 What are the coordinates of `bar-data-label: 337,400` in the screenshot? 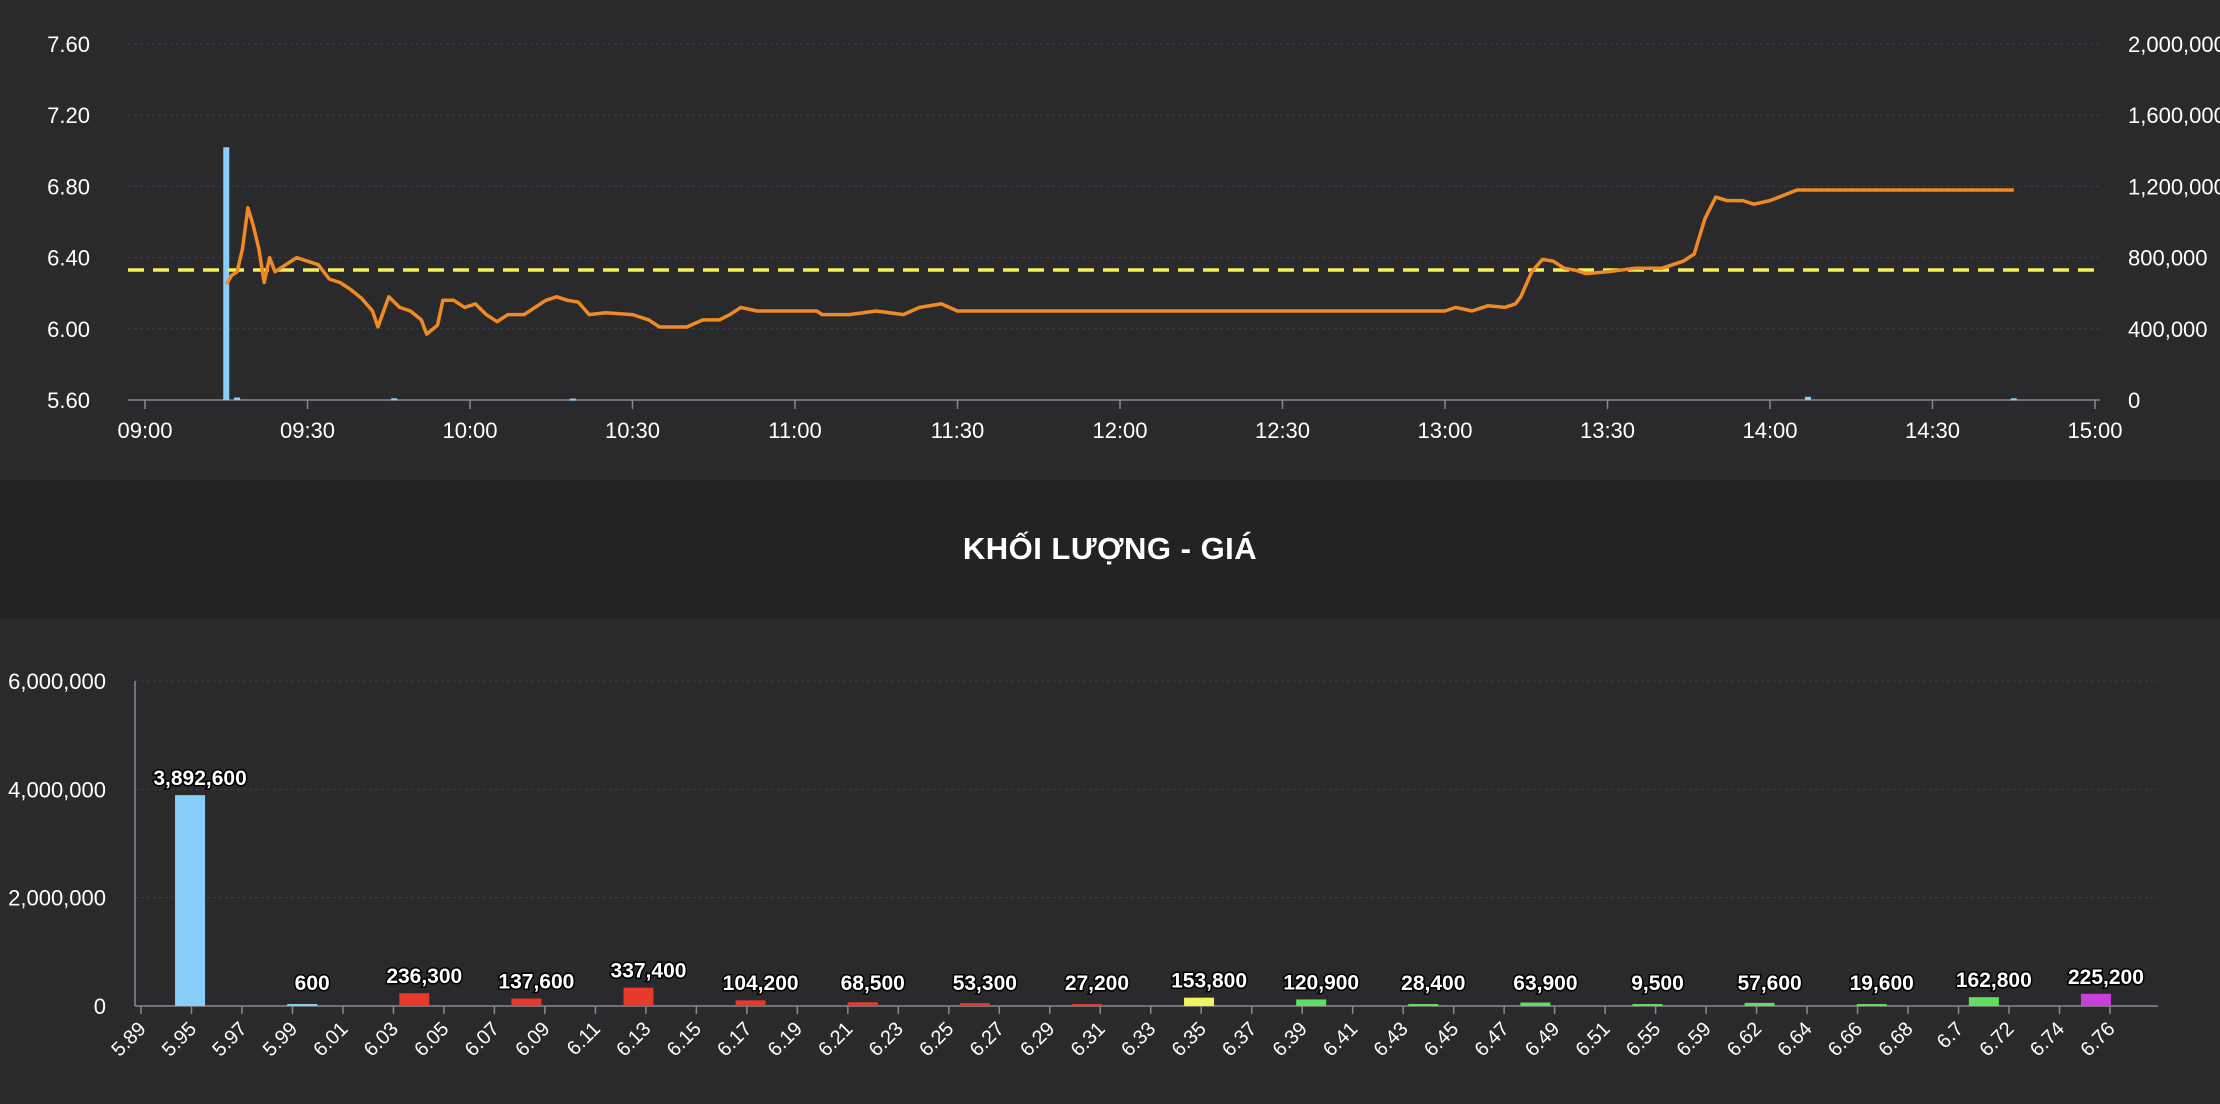 It's located at (649, 971).